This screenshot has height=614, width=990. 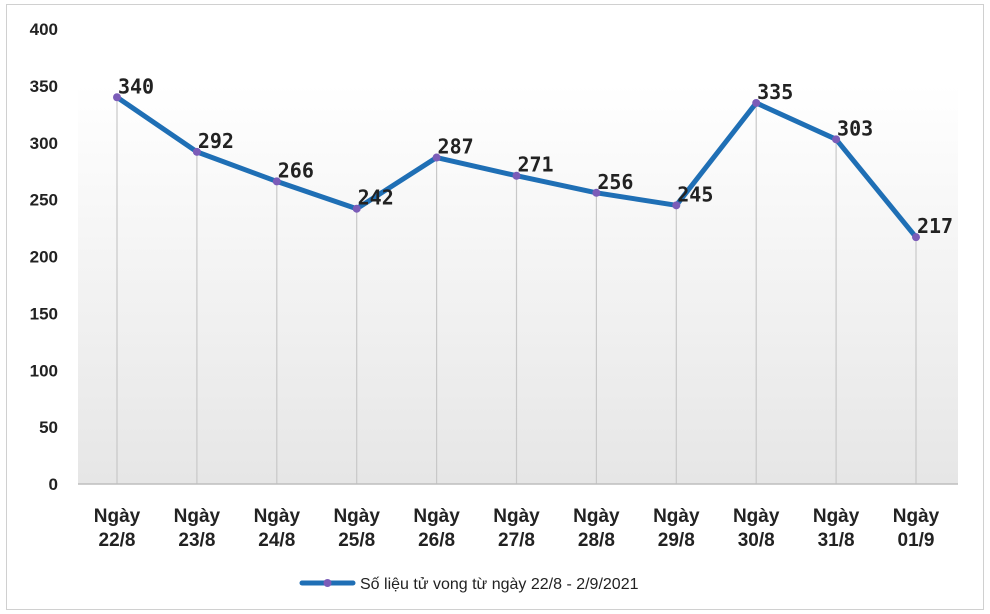 I want to click on x-tick-label: Ngày 25/8, so click(x=356, y=528).